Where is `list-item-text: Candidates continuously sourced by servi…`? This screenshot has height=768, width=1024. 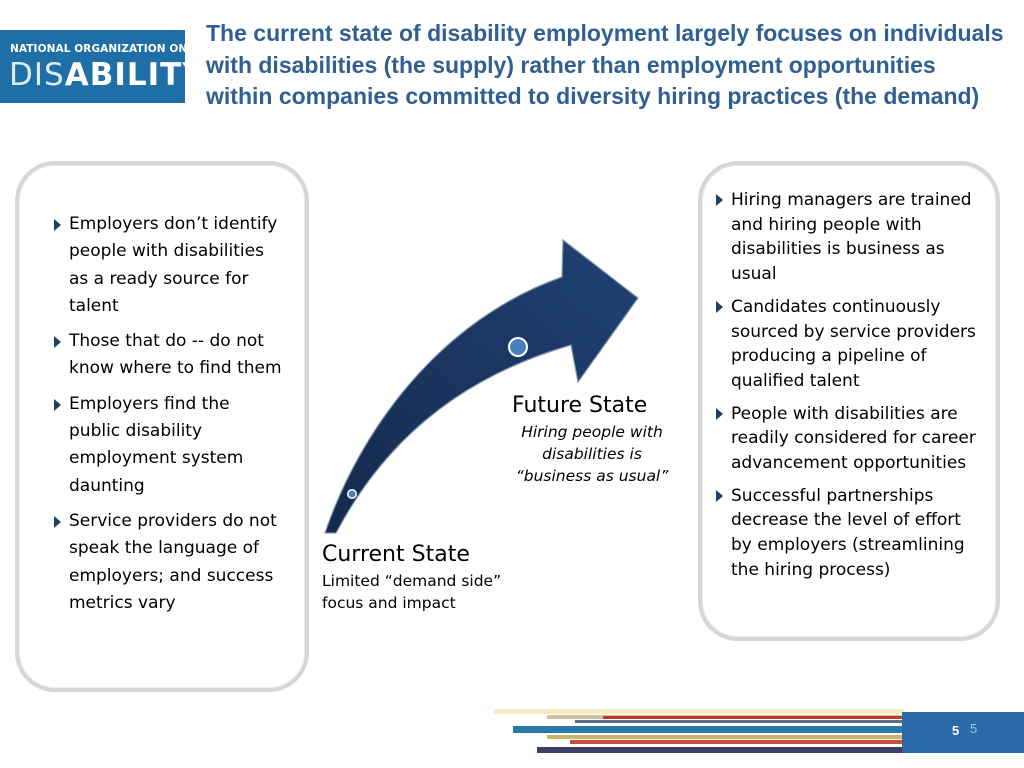
list-item-text: Candidates continuously sourced by servi… is located at coordinates (853, 343).